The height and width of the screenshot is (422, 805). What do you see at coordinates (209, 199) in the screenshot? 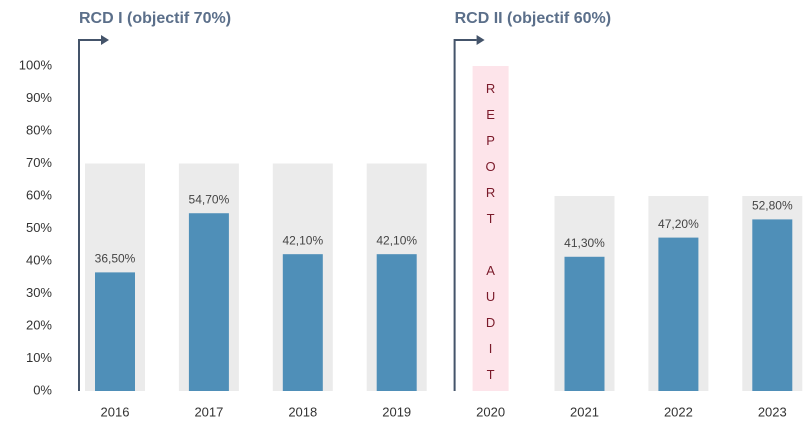
I see `value-label: 54,70%` at bounding box center [209, 199].